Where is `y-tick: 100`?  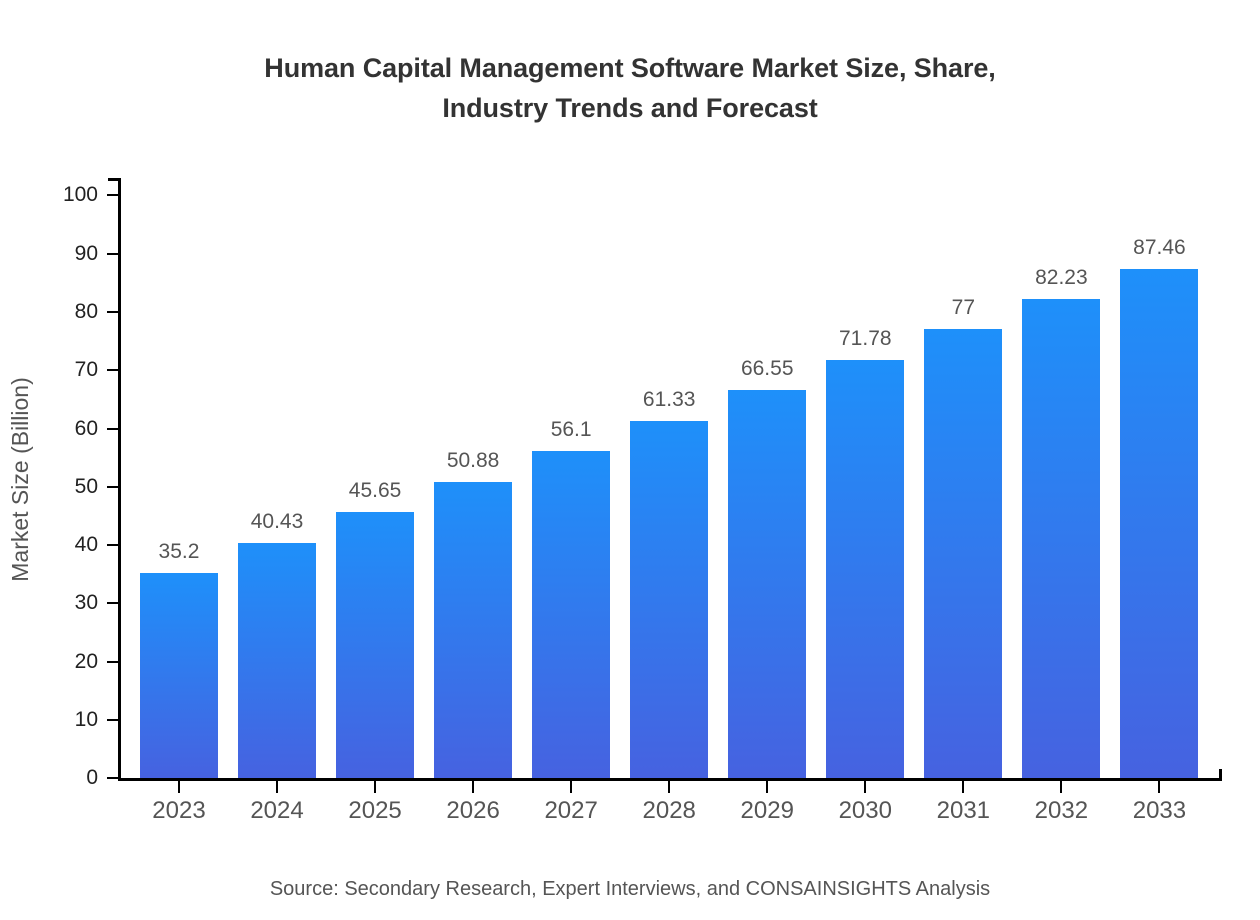 y-tick: 100 is located at coordinates (90, 194).